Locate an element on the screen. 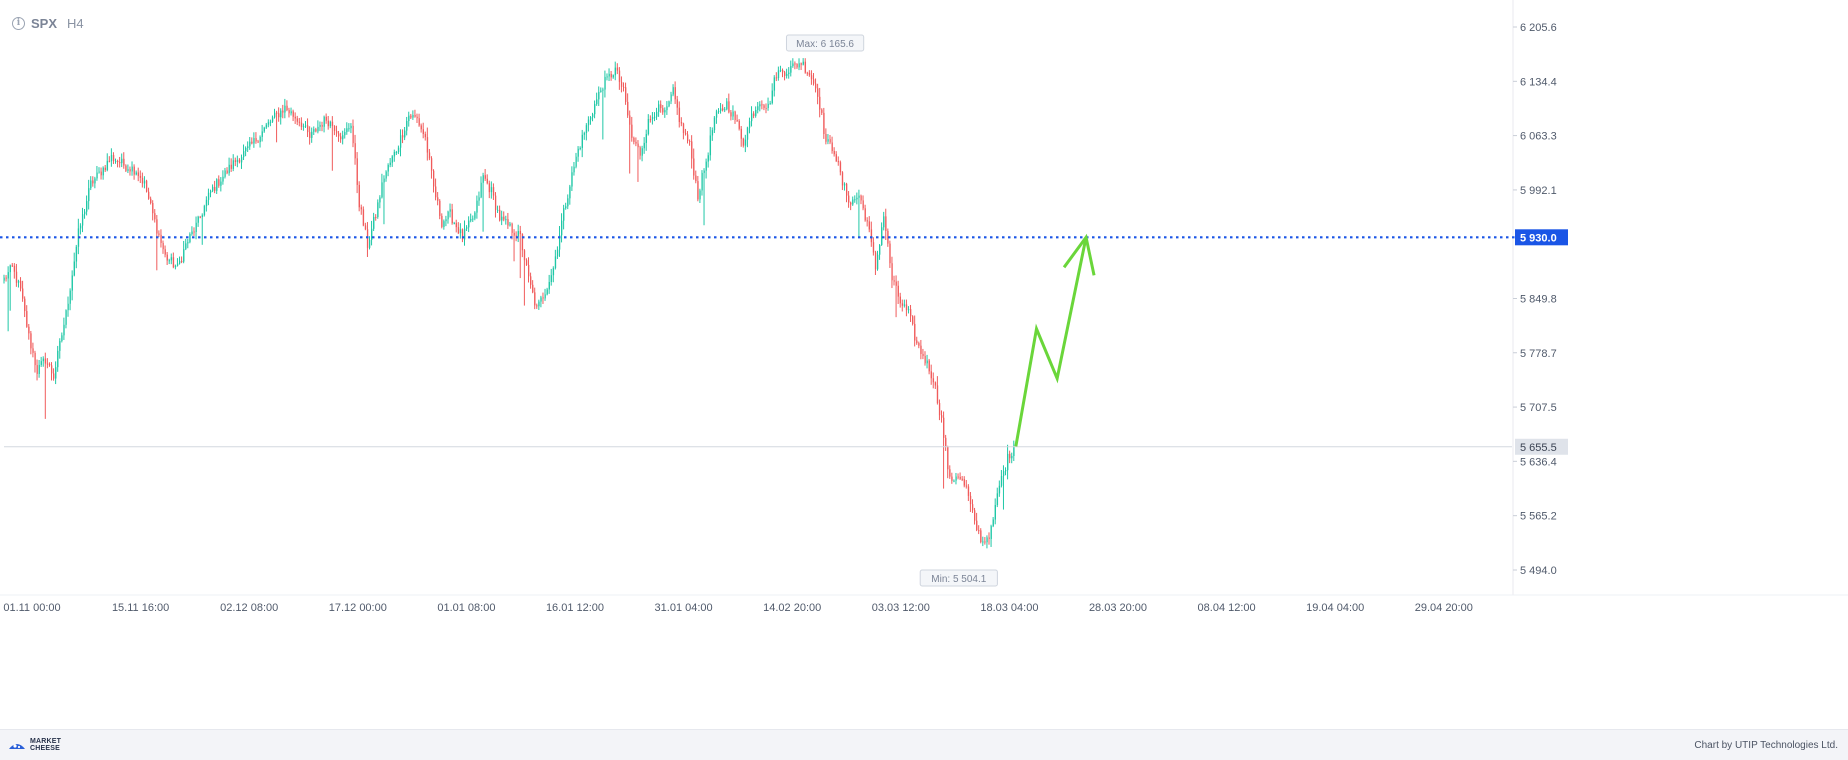  max-price-label: Max: 6 165.6 is located at coordinates (825, 43).